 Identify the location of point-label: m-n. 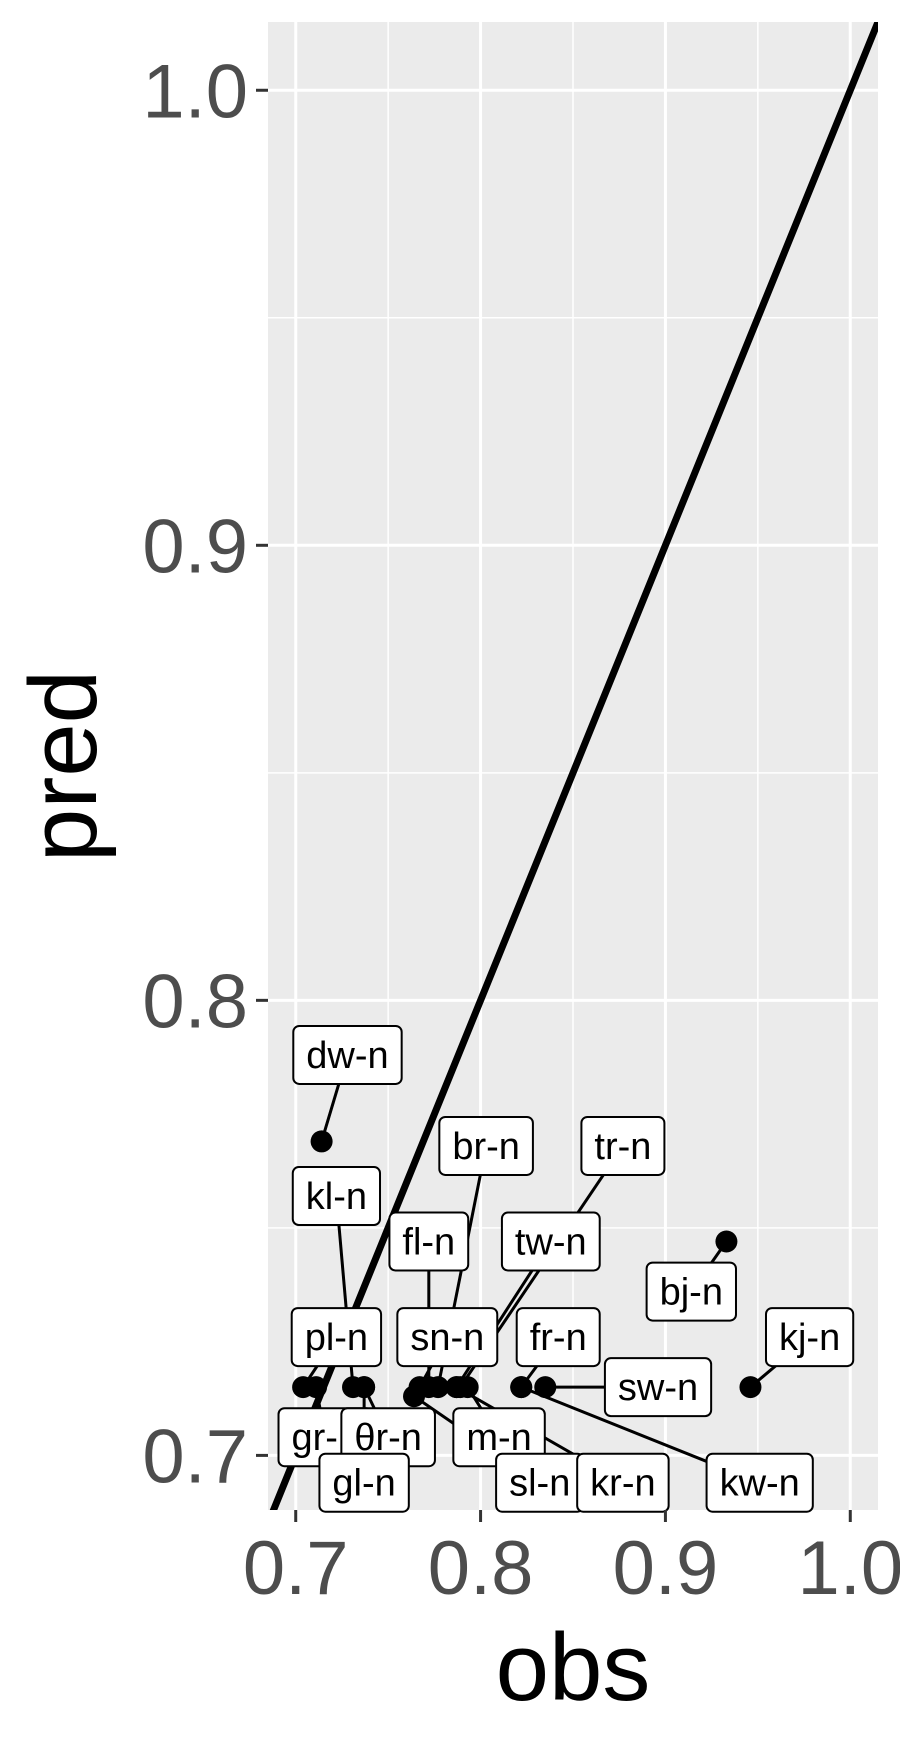
(499, 1437).